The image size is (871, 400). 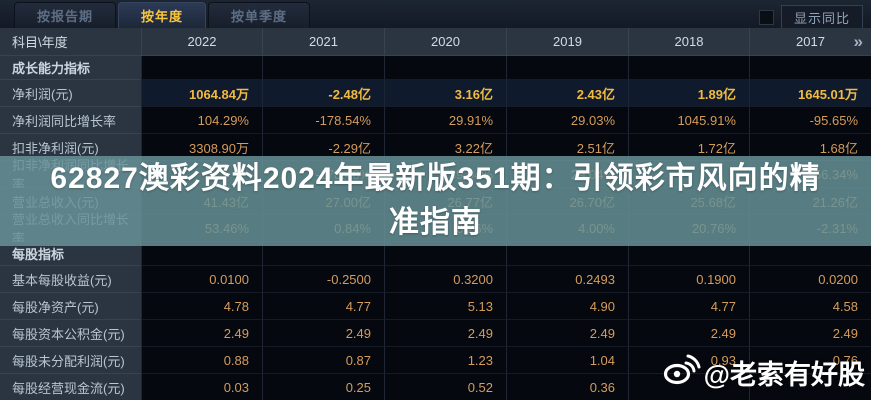 I want to click on table-row: 扣非净利润同比增长率 -178.46% 39.04% 29.04% -56.34%, so click(x=435, y=175).